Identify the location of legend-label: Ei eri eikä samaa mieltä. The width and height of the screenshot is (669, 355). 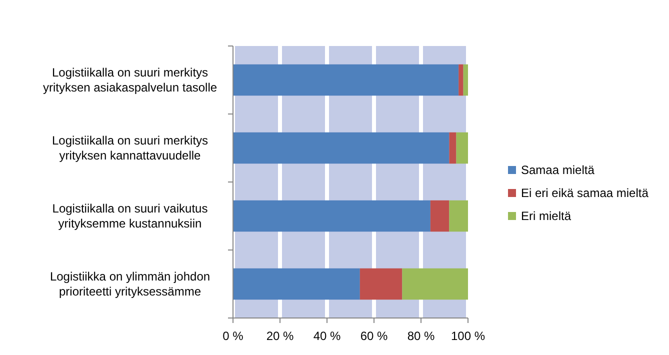
(585, 193).